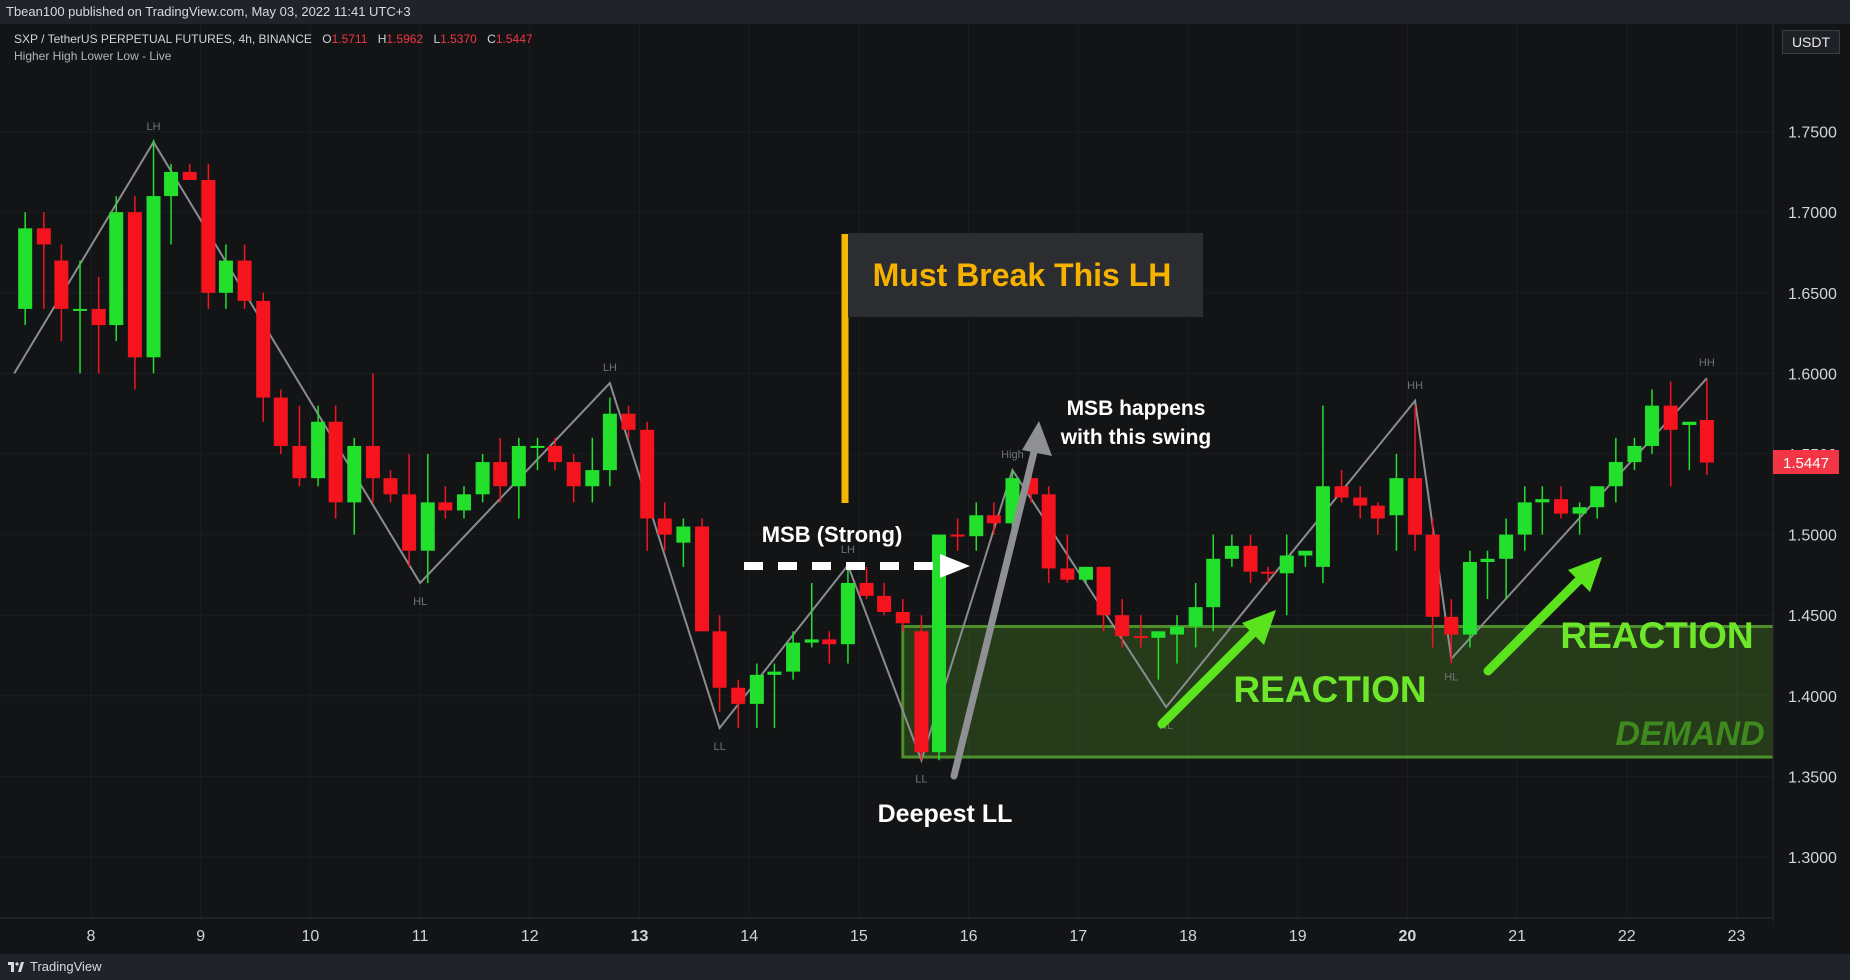 The height and width of the screenshot is (980, 1850). Describe the element at coordinates (859, 936) in the screenshot. I see `time-tick-7: 15` at that location.